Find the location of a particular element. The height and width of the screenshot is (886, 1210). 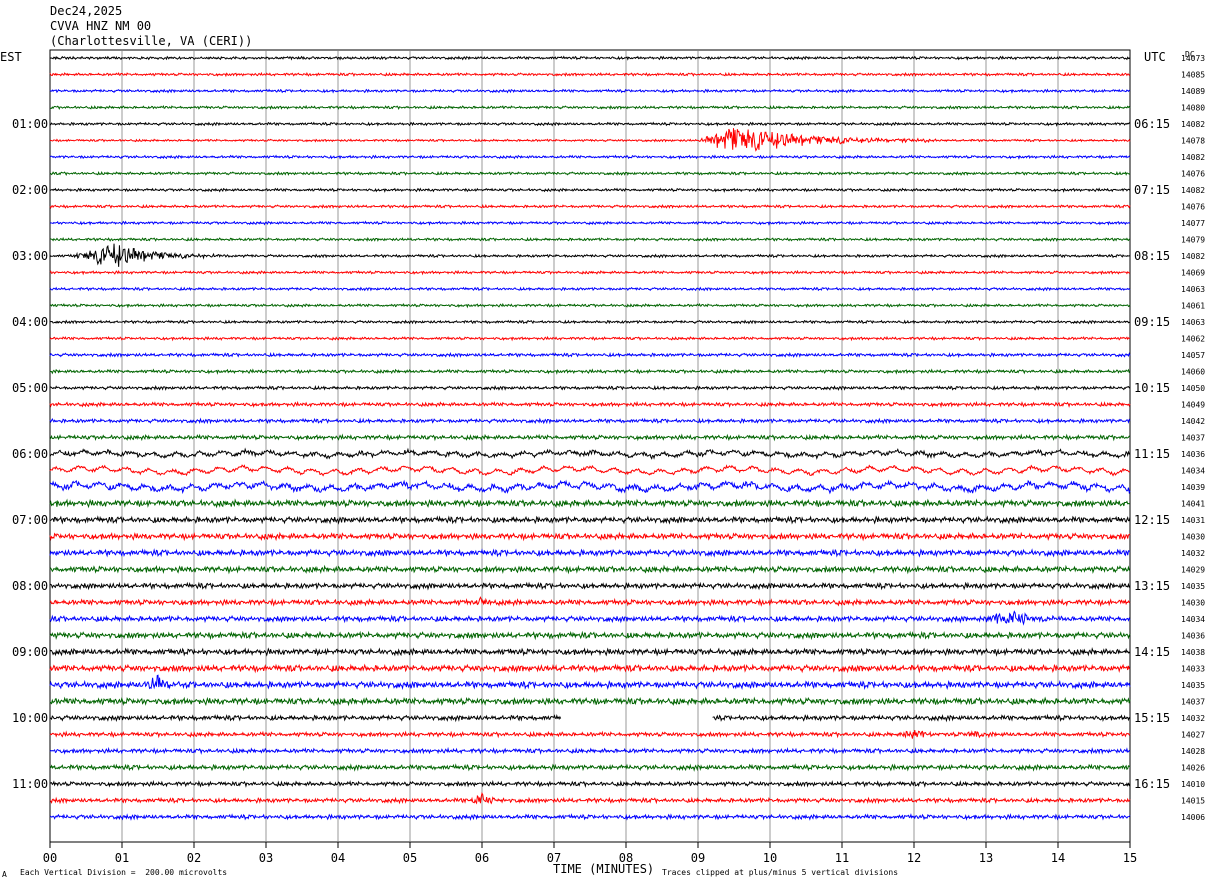

dc-offset-label: 14039 is located at coordinates (1193, 487).